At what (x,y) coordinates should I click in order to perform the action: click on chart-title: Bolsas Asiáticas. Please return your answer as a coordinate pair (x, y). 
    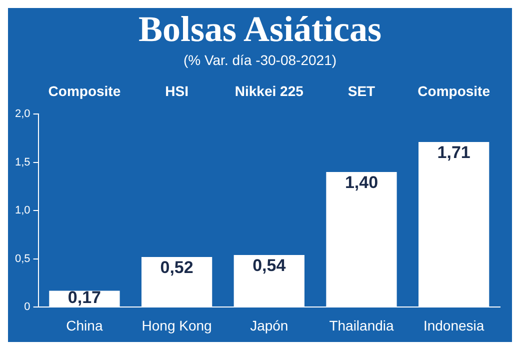
    Looking at the image, I should click on (260, 29).